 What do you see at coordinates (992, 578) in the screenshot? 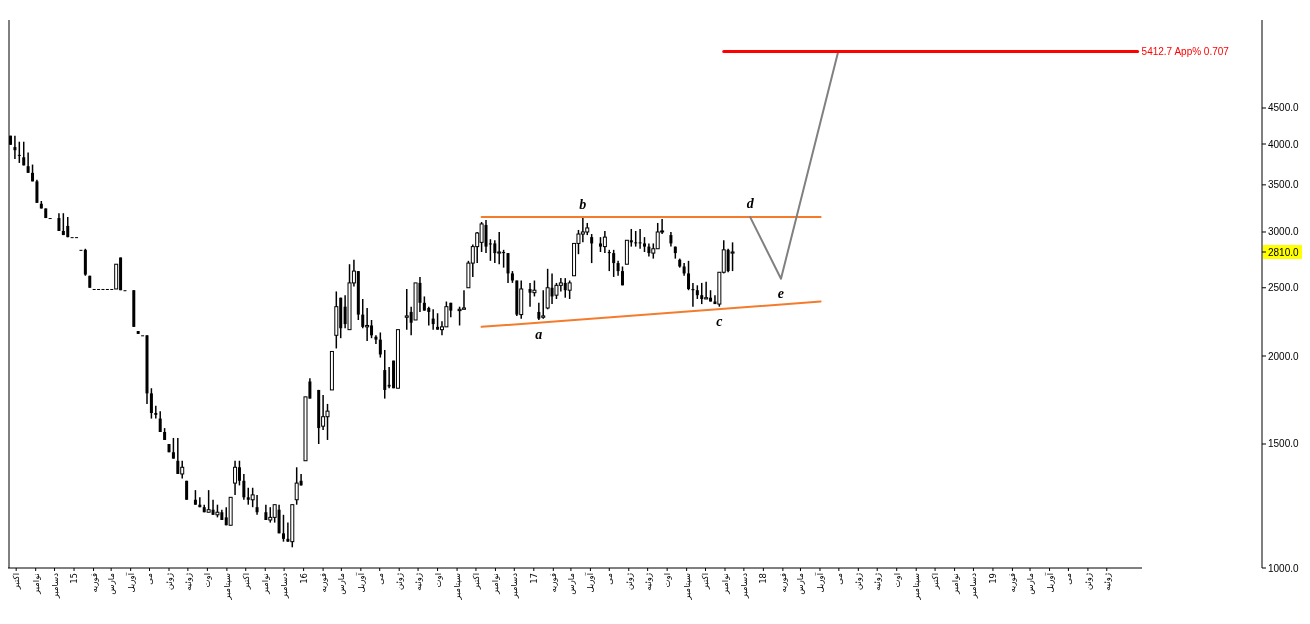
I see `x-tick-label: 19` at bounding box center [992, 578].